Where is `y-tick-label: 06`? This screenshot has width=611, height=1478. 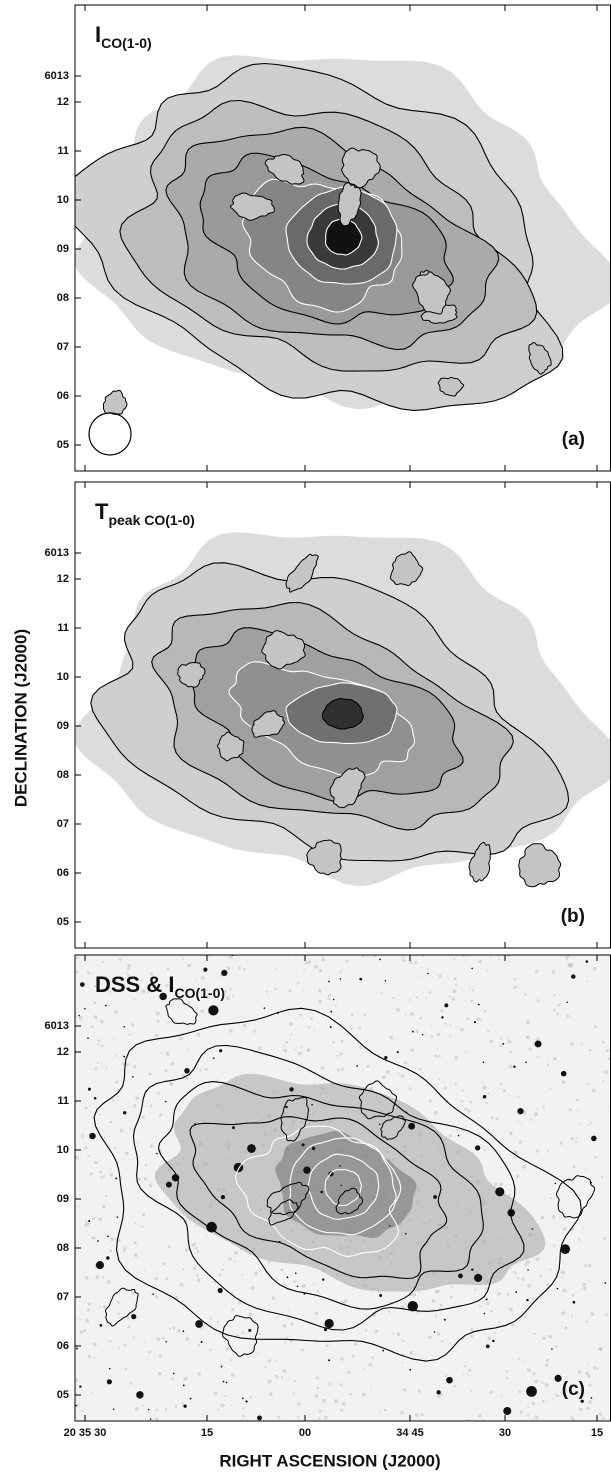
y-tick-label: 06 is located at coordinates (63, 1346).